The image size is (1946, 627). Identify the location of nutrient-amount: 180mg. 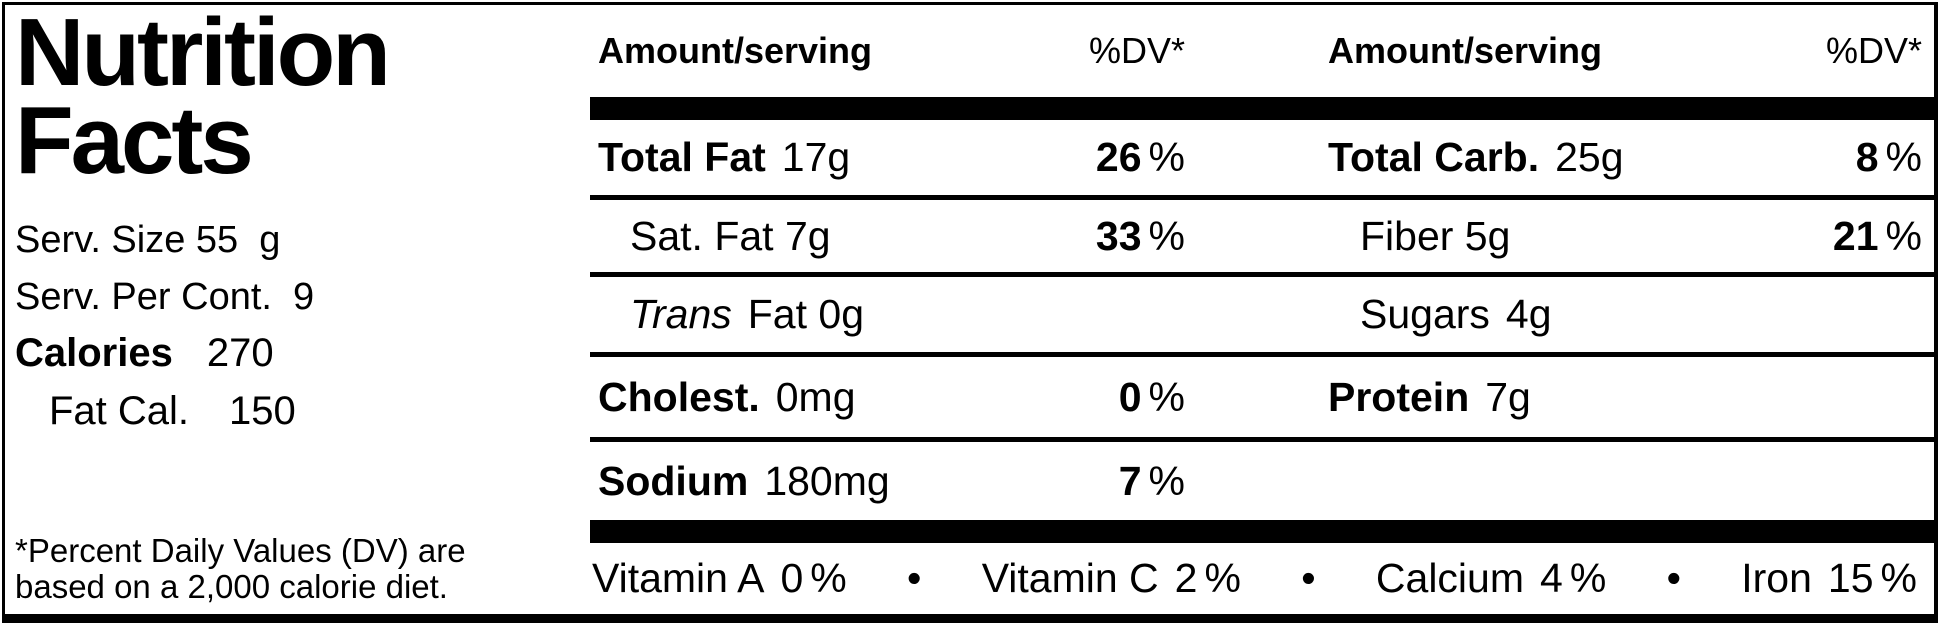
(827, 480).